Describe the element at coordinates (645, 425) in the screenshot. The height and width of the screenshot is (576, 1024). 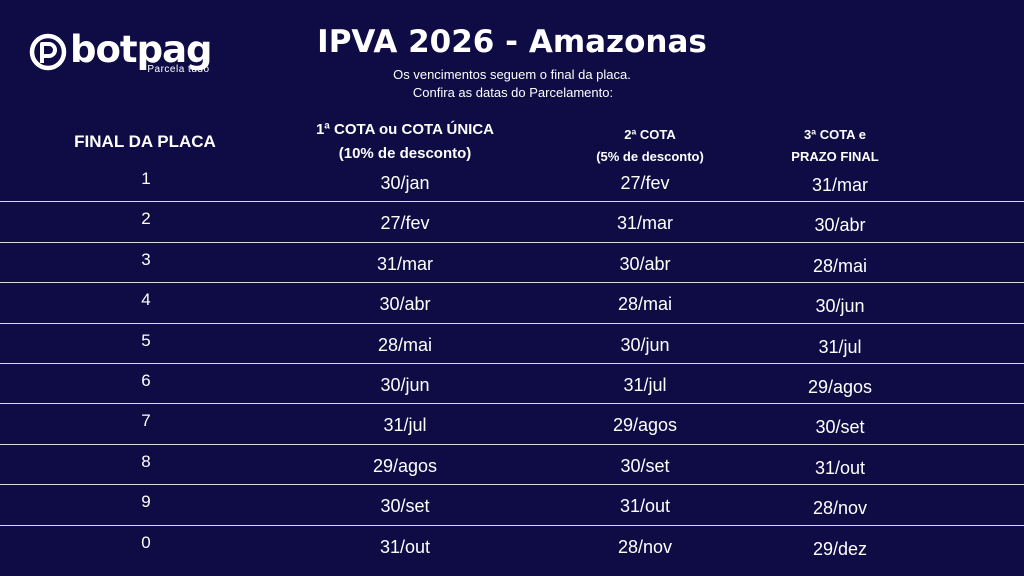
I see `cell-cota-2: 29/agos` at that location.